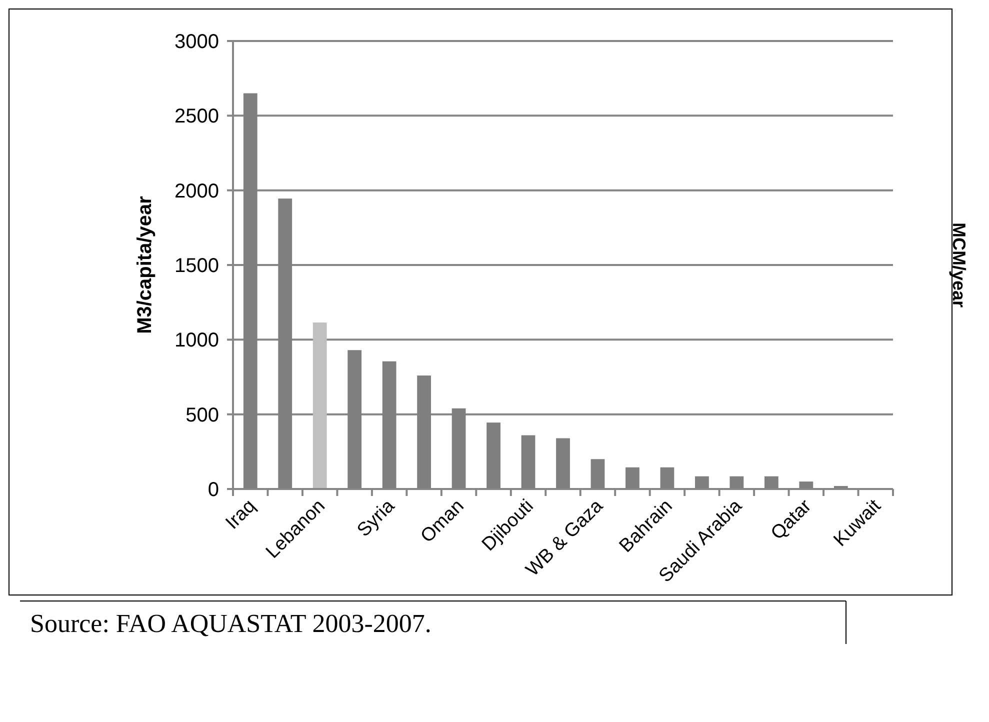 The image size is (989, 722). I want to click on y-tick-label: 500, so click(202, 415).